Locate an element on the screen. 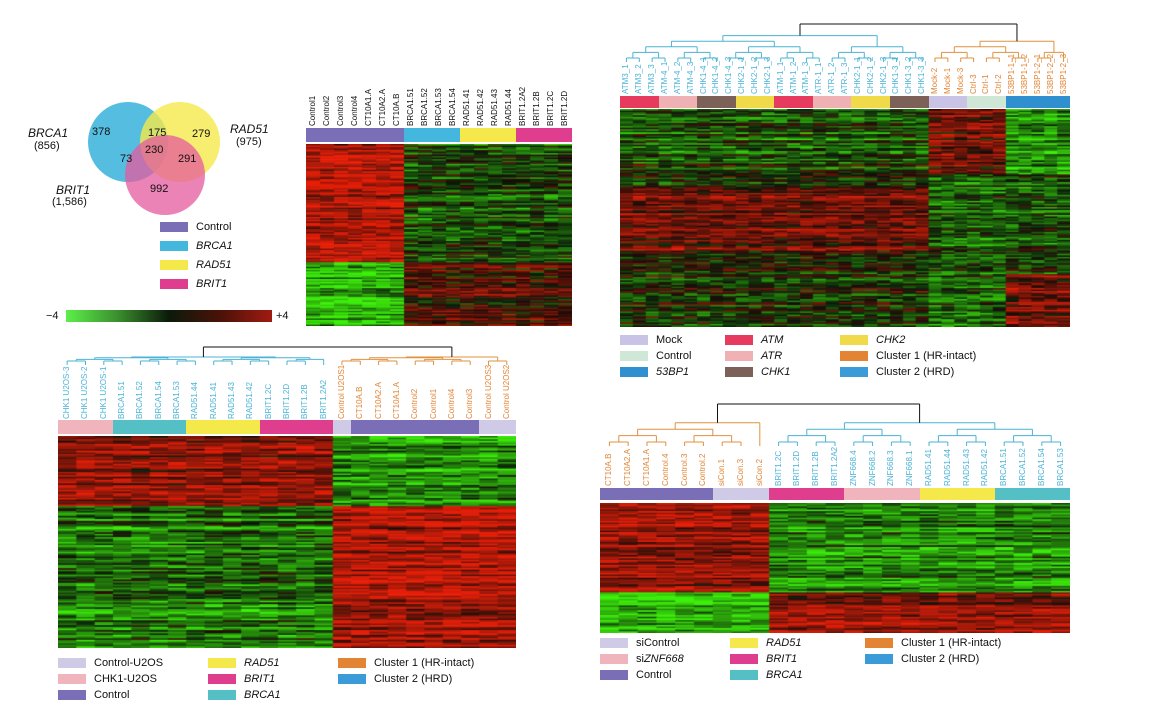  panel-a-column-label: BRIT1.2C is located at coordinates (550, 108).